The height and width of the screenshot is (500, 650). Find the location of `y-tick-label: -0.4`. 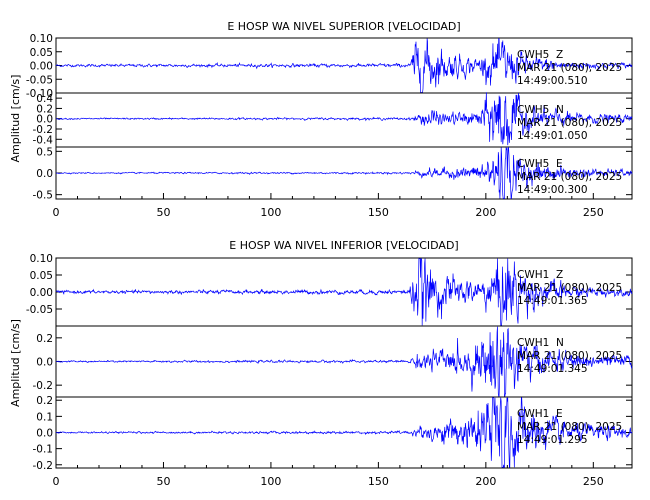

y-tick-label: -0.4 is located at coordinates (43, 140).